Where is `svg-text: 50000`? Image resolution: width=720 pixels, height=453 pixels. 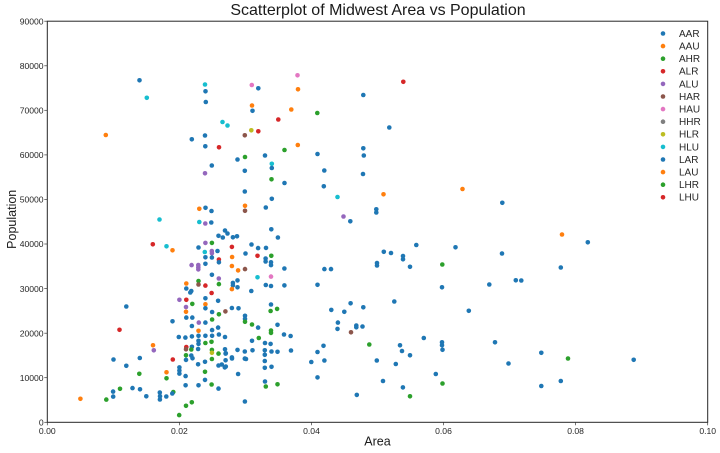
svg-text: 50000 is located at coordinates (32, 200).